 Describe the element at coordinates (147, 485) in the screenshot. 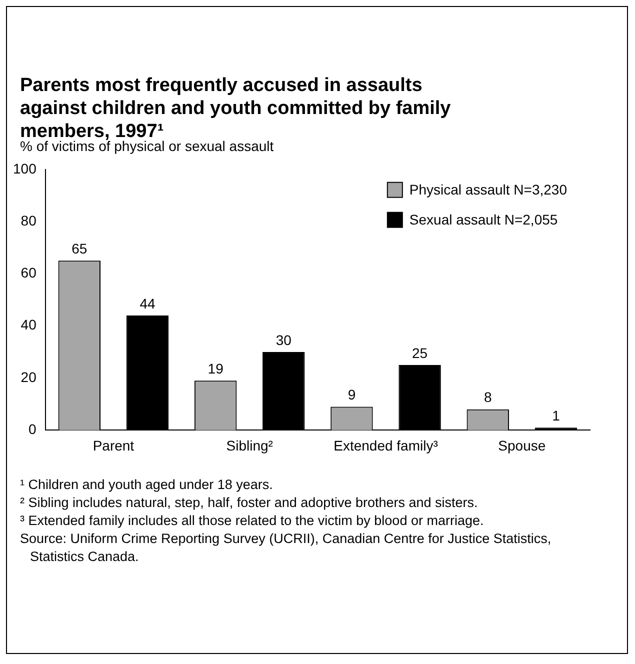

I see `text: ¹ Children and youth aged under 18 years.` at that location.